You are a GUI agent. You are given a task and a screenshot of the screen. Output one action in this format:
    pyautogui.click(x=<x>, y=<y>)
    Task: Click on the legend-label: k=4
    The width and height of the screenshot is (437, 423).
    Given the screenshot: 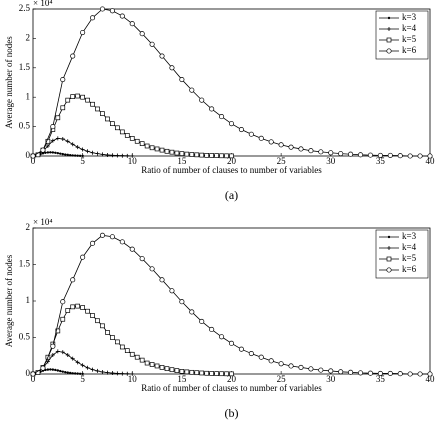 What is the action you would take?
    pyautogui.click(x=409, y=247)
    